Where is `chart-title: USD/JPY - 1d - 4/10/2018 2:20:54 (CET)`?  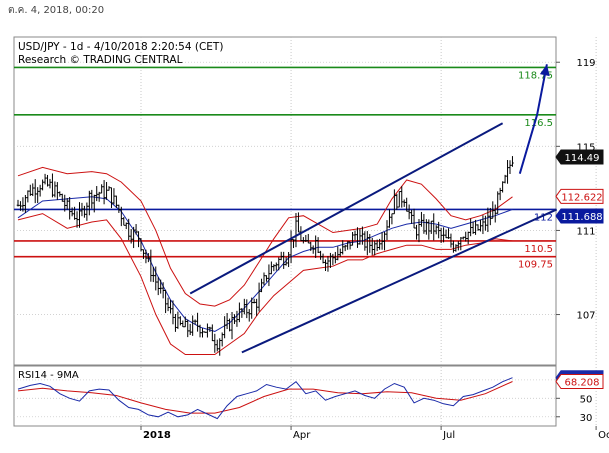
chart-title: USD/JPY - 1d - 4/10/2018 2:20:54 (CET) is located at coordinates (120, 47).